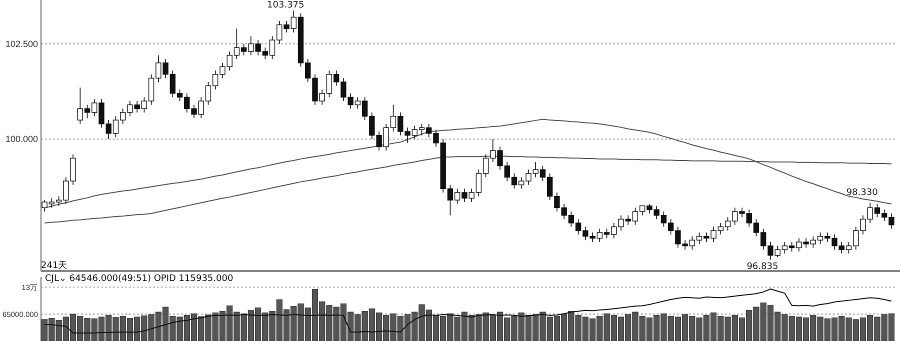 This screenshot has width=900, height=341. What do you see at coordinates (285, 5) in the screenshot?
I see `annotation: 103.375` at bounding box center [285, 5].